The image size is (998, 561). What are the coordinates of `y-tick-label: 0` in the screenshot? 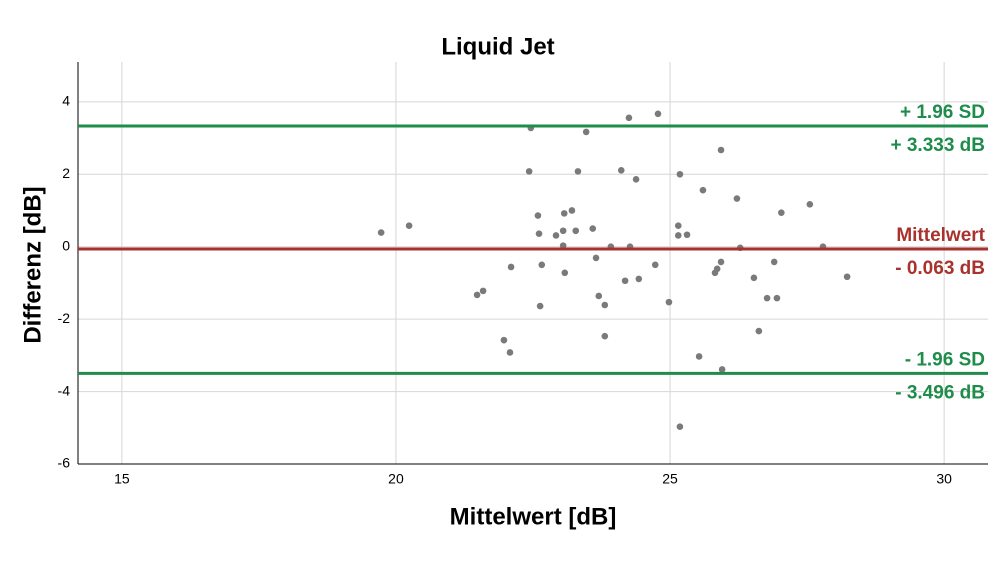 It's located at (66, 245).